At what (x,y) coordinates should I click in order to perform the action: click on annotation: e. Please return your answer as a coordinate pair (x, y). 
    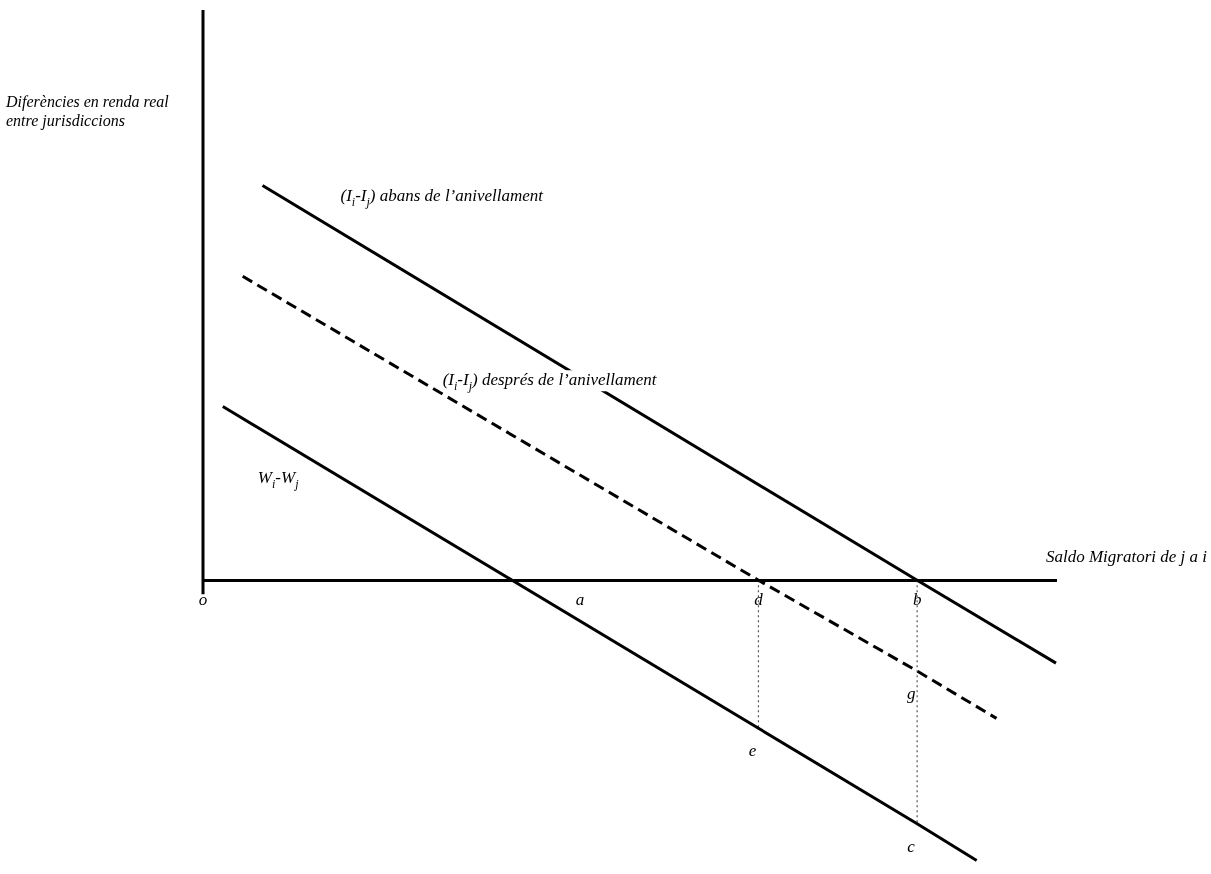
    Looking at the image, I should click on (752, 751).